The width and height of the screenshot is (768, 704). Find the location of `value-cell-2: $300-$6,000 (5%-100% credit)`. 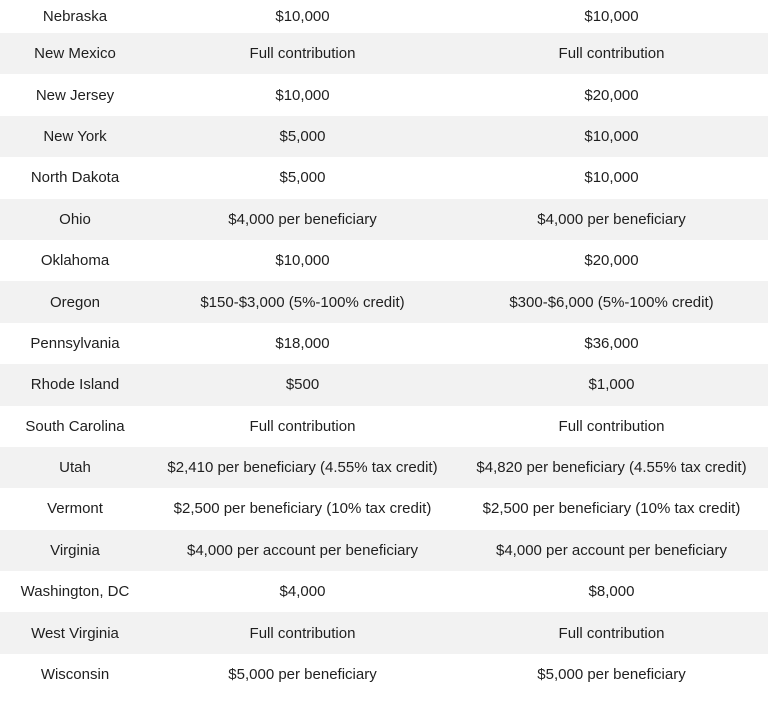

value-cell-2: $300-$6,000 (5%-100% credit) is located at coordinates (611, 302).